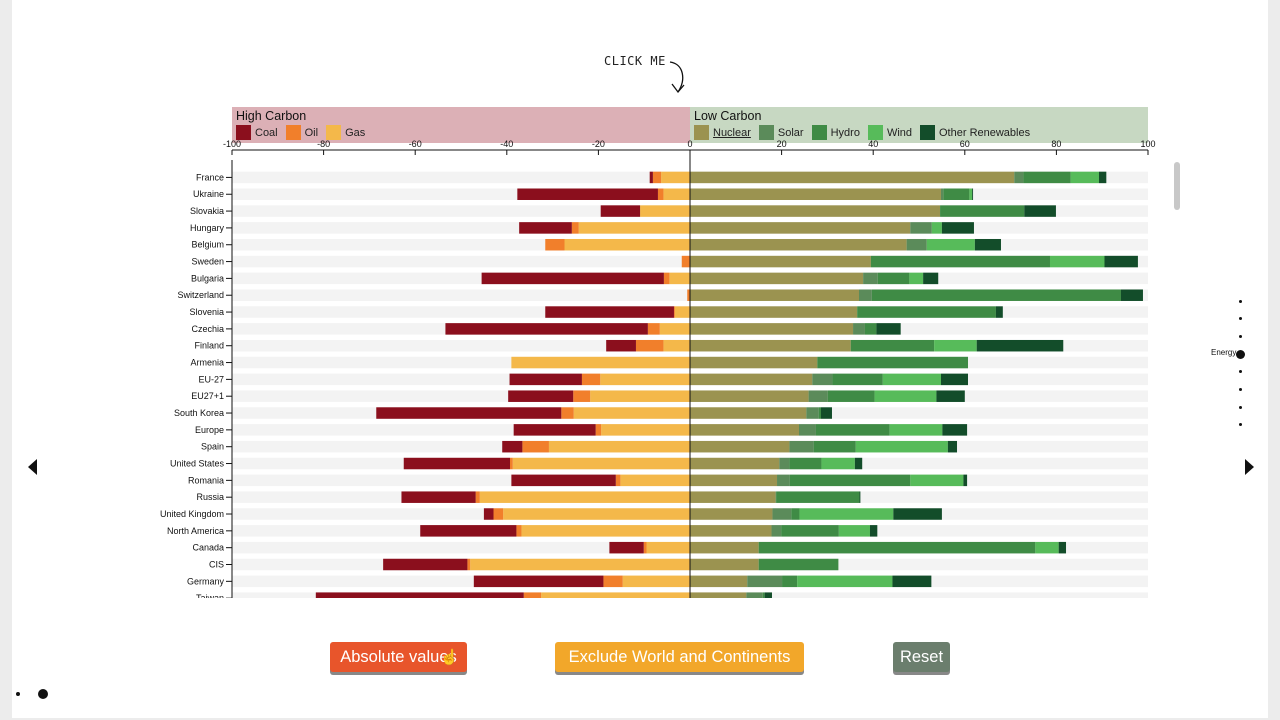 Image resolution: width=1280 pixels, height=720 pixels. Describe the element at coordinates (345, 132) in the screenshot. I see `legend-item-gas: Gas` at that location.